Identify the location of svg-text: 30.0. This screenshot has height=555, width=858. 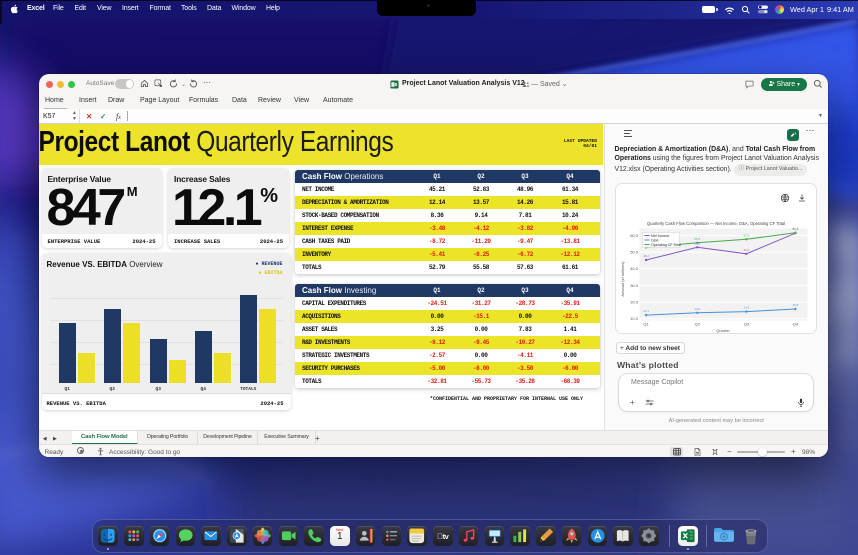
(634, 285).